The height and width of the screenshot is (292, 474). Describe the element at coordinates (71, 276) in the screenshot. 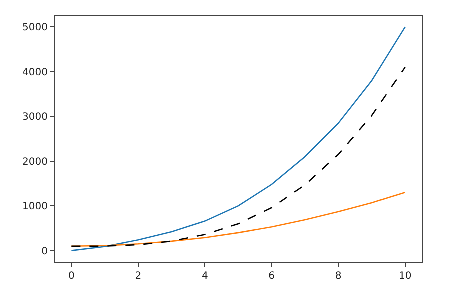

I see `x-tick-label: 0` at that location.